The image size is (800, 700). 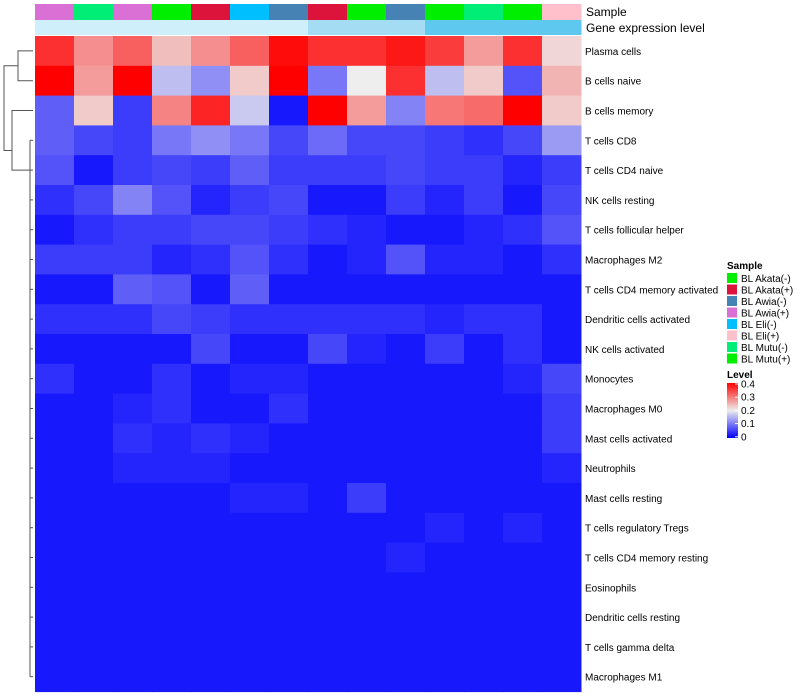 I want to click on legend-level-title: Level, so click(x=740, y=375).